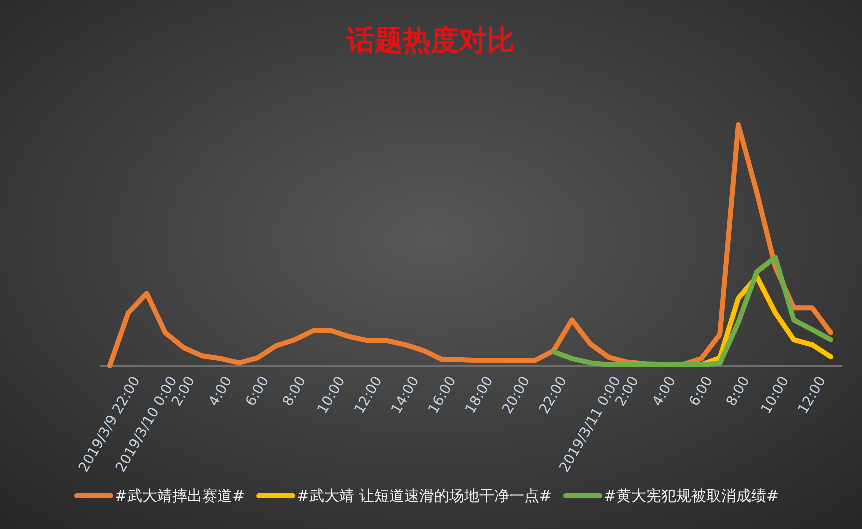 The width and height of the screenshot is (862, 529). I want to click on chart-title: 话题热度对比, so click(430, 40).